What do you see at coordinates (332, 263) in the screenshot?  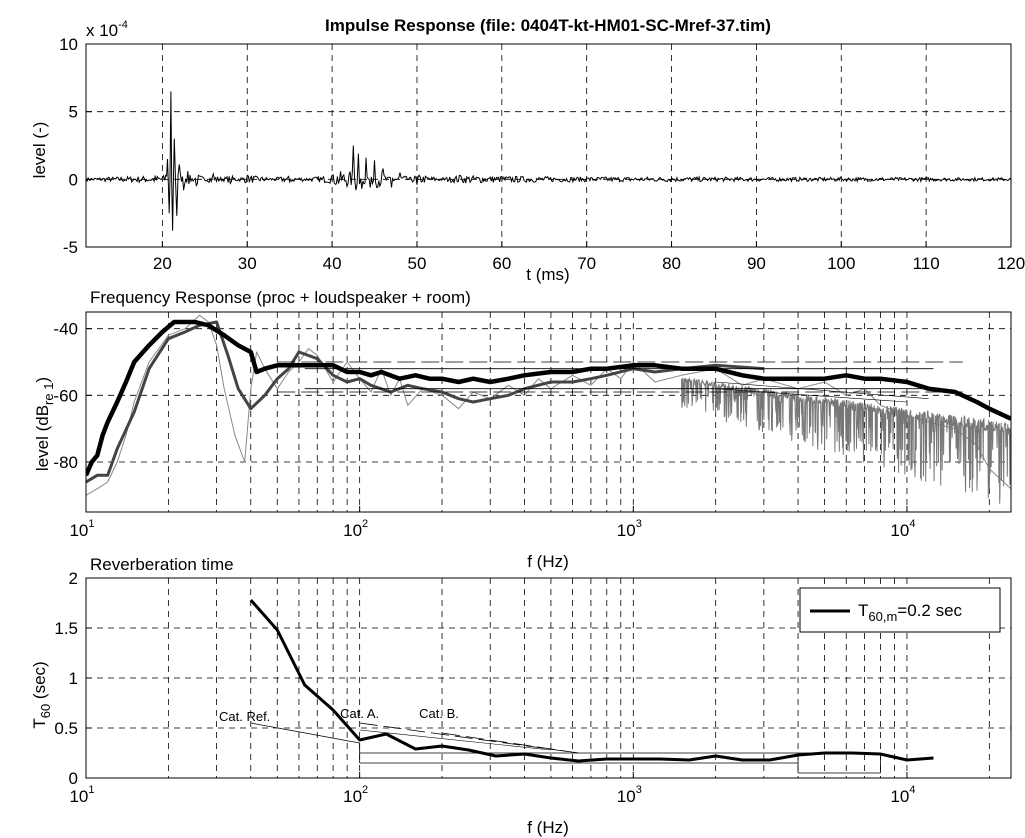 I see `impulse-x-tick-label: 40` at bounding box center [332, 263].